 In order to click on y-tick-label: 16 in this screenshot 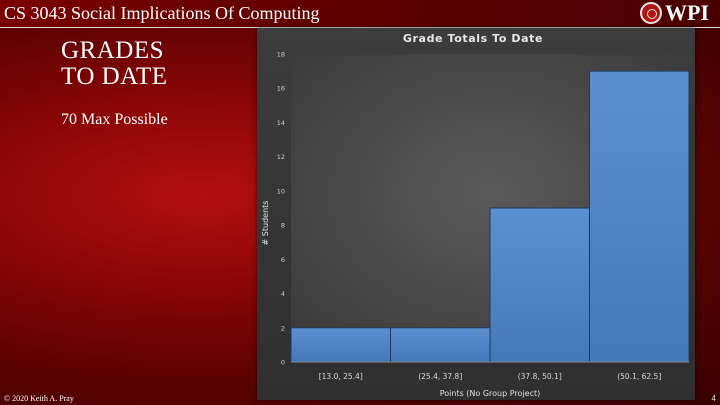, I will do `click(281, 89)`.